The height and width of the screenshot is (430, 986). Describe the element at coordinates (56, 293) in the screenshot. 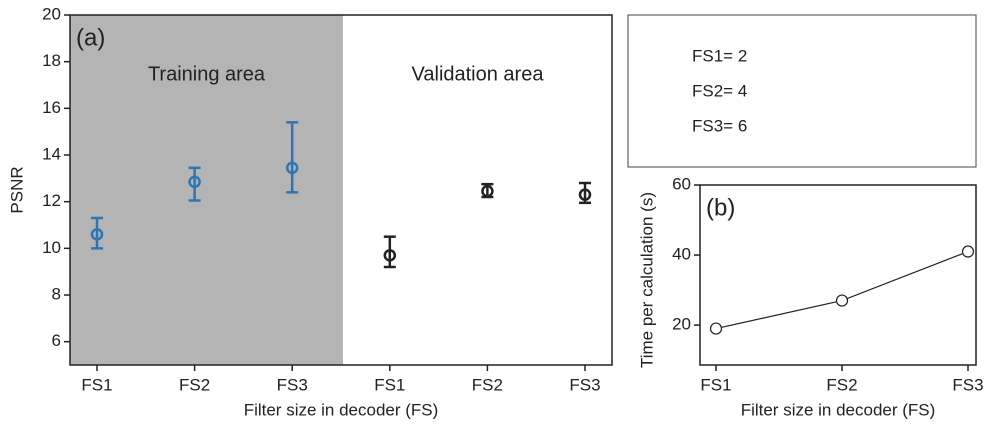

I see `y-tick-label: 8` at that location.